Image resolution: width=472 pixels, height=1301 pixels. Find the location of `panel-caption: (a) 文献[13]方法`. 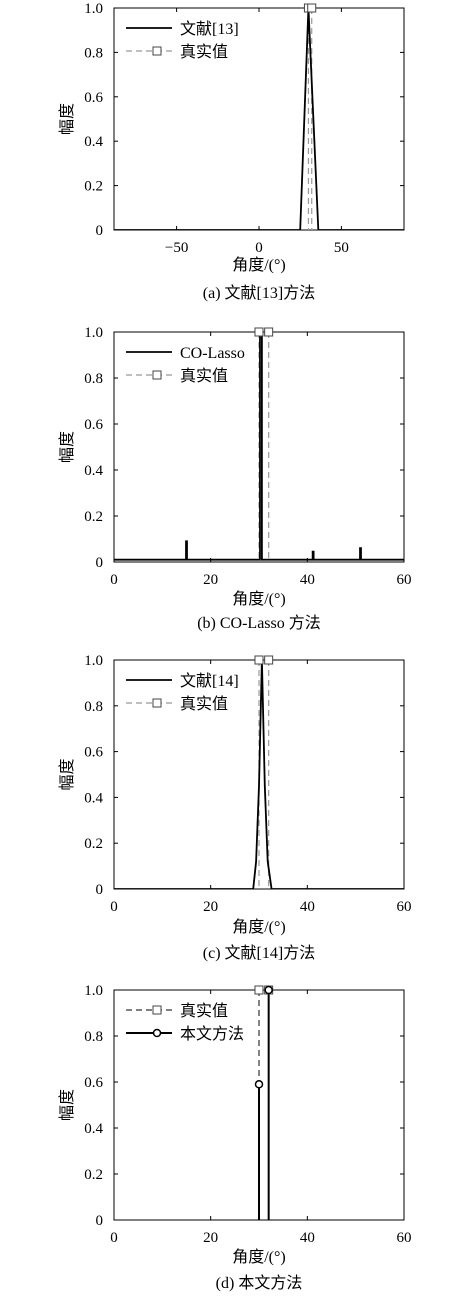

panel-caption: (a) 文献[13]方法 is located at coordinates (259, 293).